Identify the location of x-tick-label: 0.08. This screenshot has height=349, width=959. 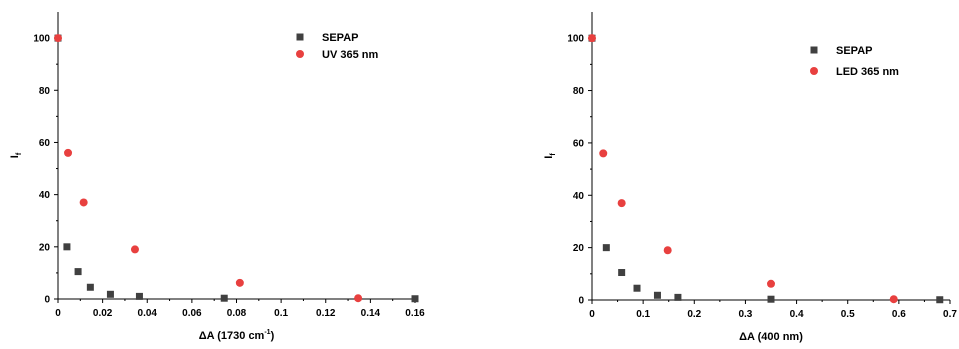
(237, 313).